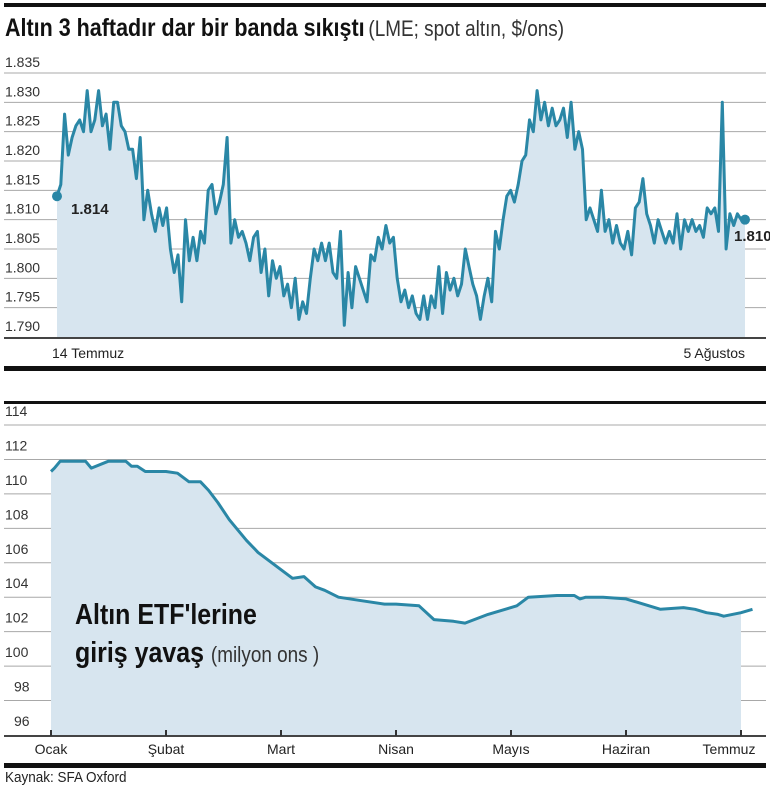 This screenshot has width=770, height=802. What do you see at coordinates (166, 749) in the screenshot?
I see `x-tick-label: Şubat` at bounding box center [166, 749].